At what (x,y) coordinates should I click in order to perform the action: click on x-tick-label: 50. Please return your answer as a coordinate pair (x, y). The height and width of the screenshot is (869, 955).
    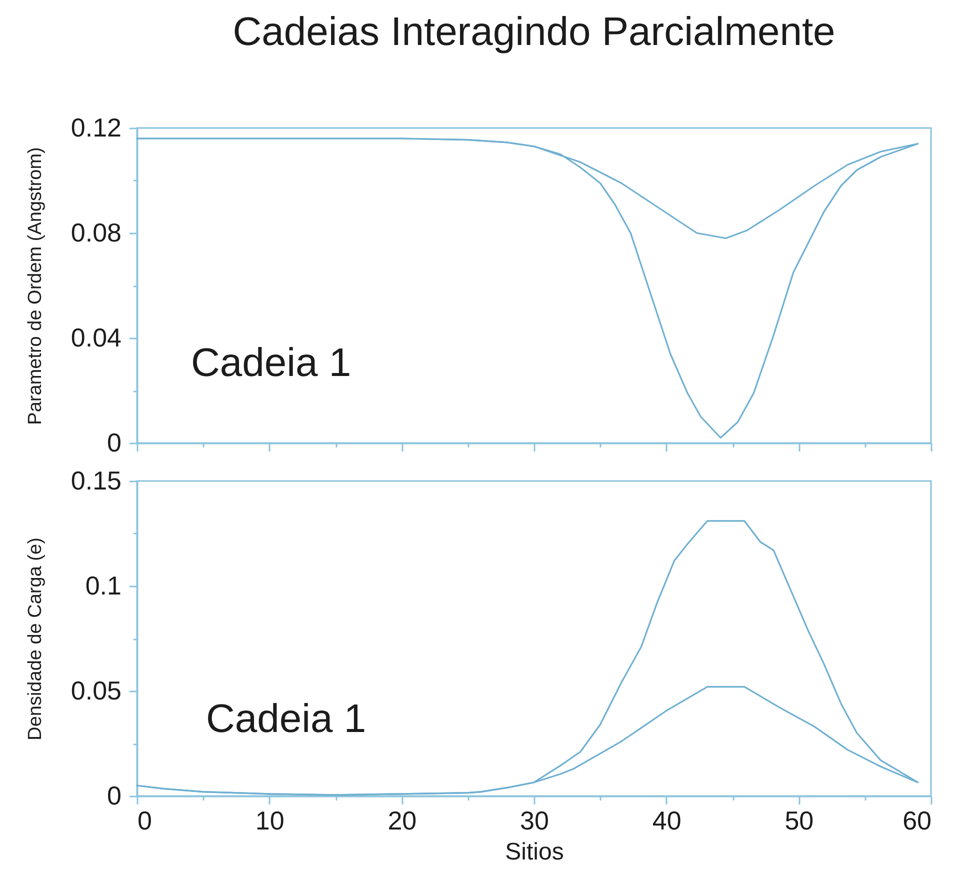
    Looking at the image, I should click on (799, 821).